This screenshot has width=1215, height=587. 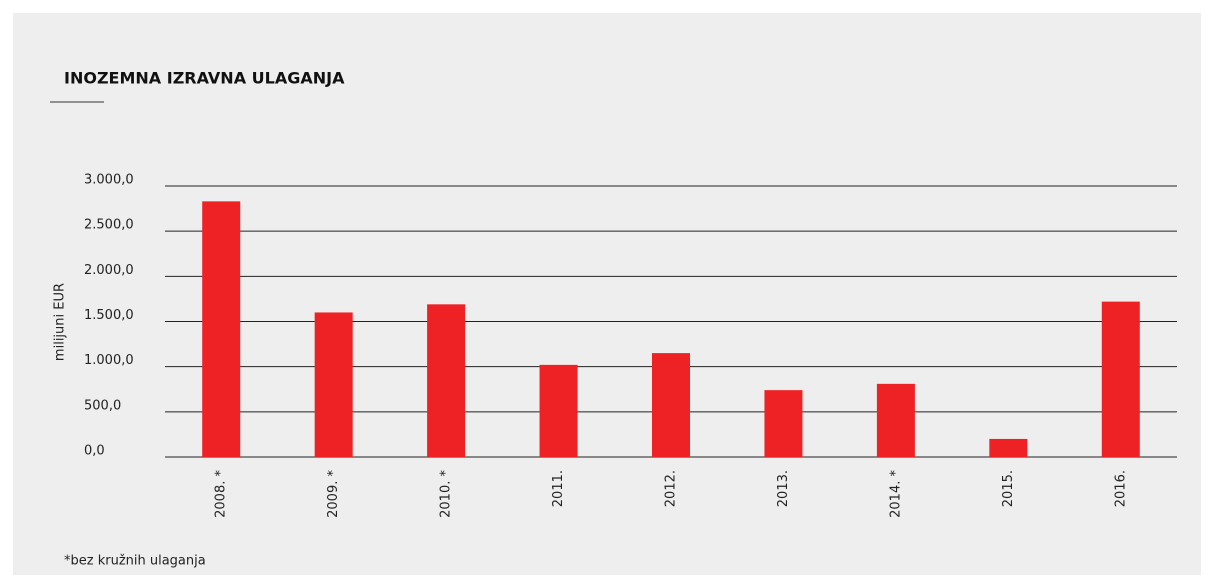 What do you see at coordinates (109, 270) in the screenshot?
I see `y-tick-label: 2.000,0` at bounding box center [109, 270].